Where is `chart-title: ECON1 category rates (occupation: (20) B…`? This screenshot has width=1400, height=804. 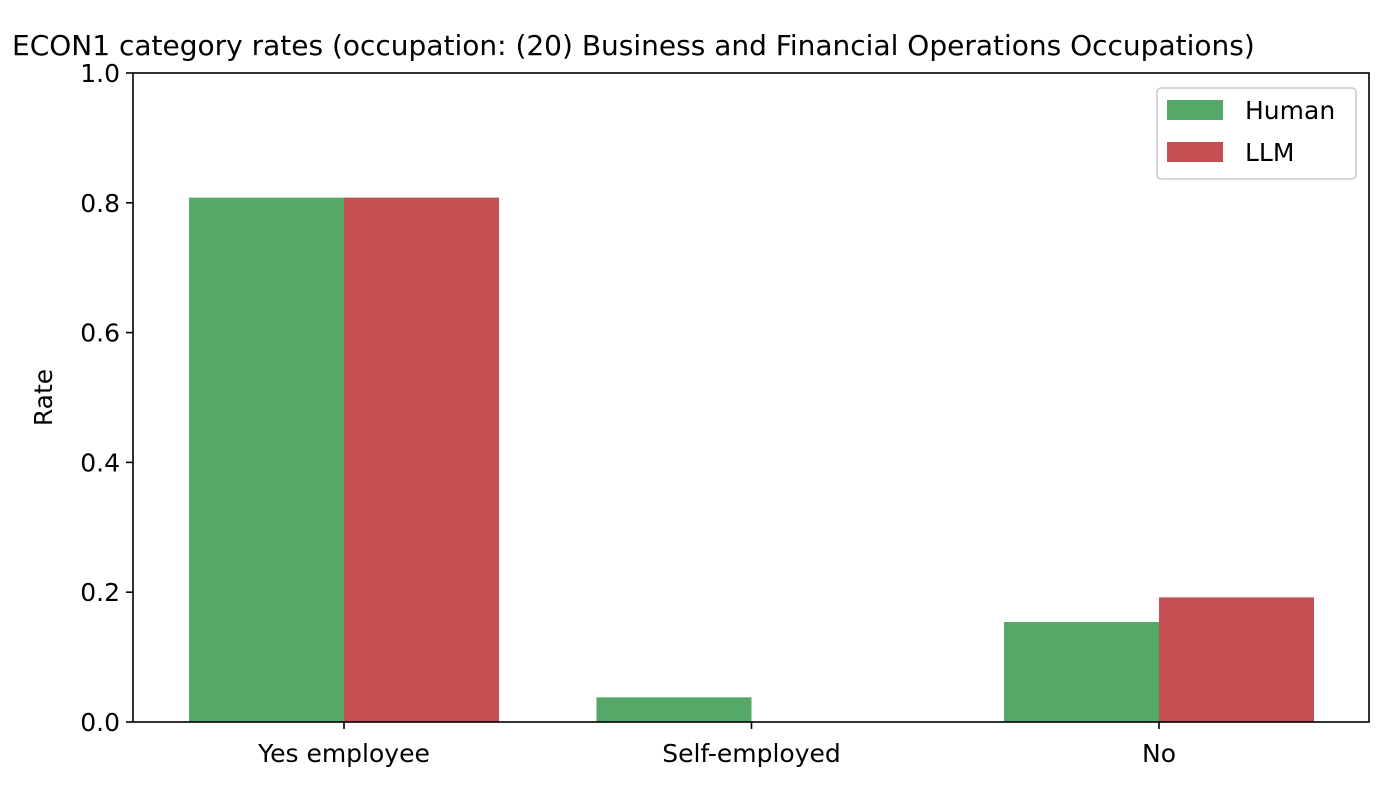
chart-title: ECON1 category rates (occupation: (20) B… is located at coordinates (633, 45).